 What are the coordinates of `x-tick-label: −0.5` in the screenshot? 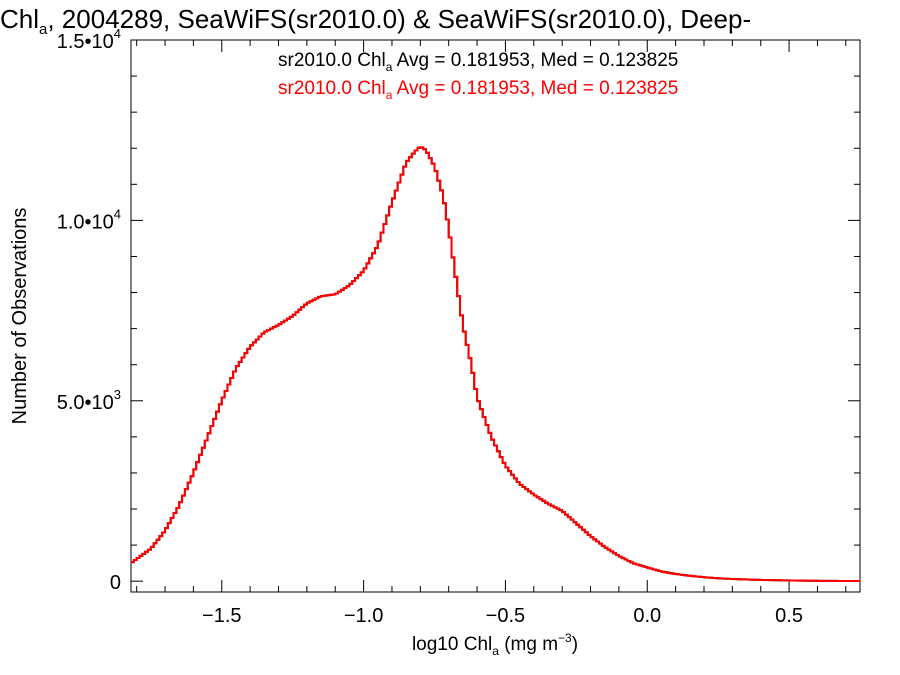 It's located at (505, 616).